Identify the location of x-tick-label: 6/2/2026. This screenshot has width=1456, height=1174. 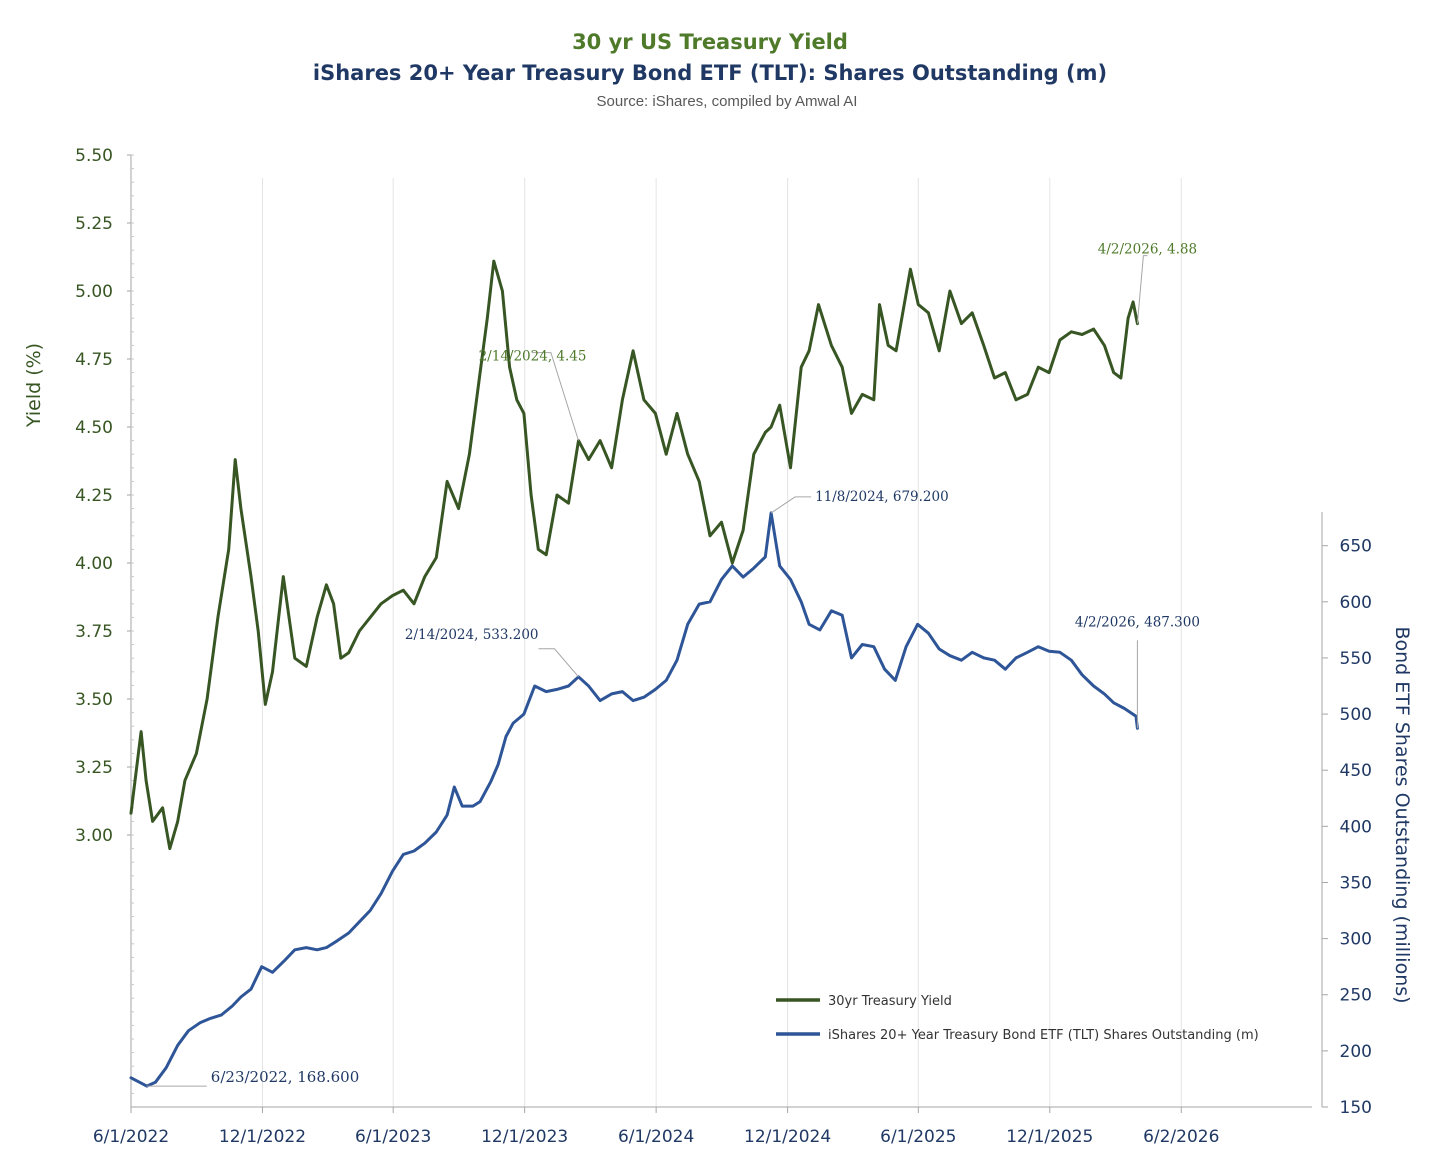
(1181, 1137).